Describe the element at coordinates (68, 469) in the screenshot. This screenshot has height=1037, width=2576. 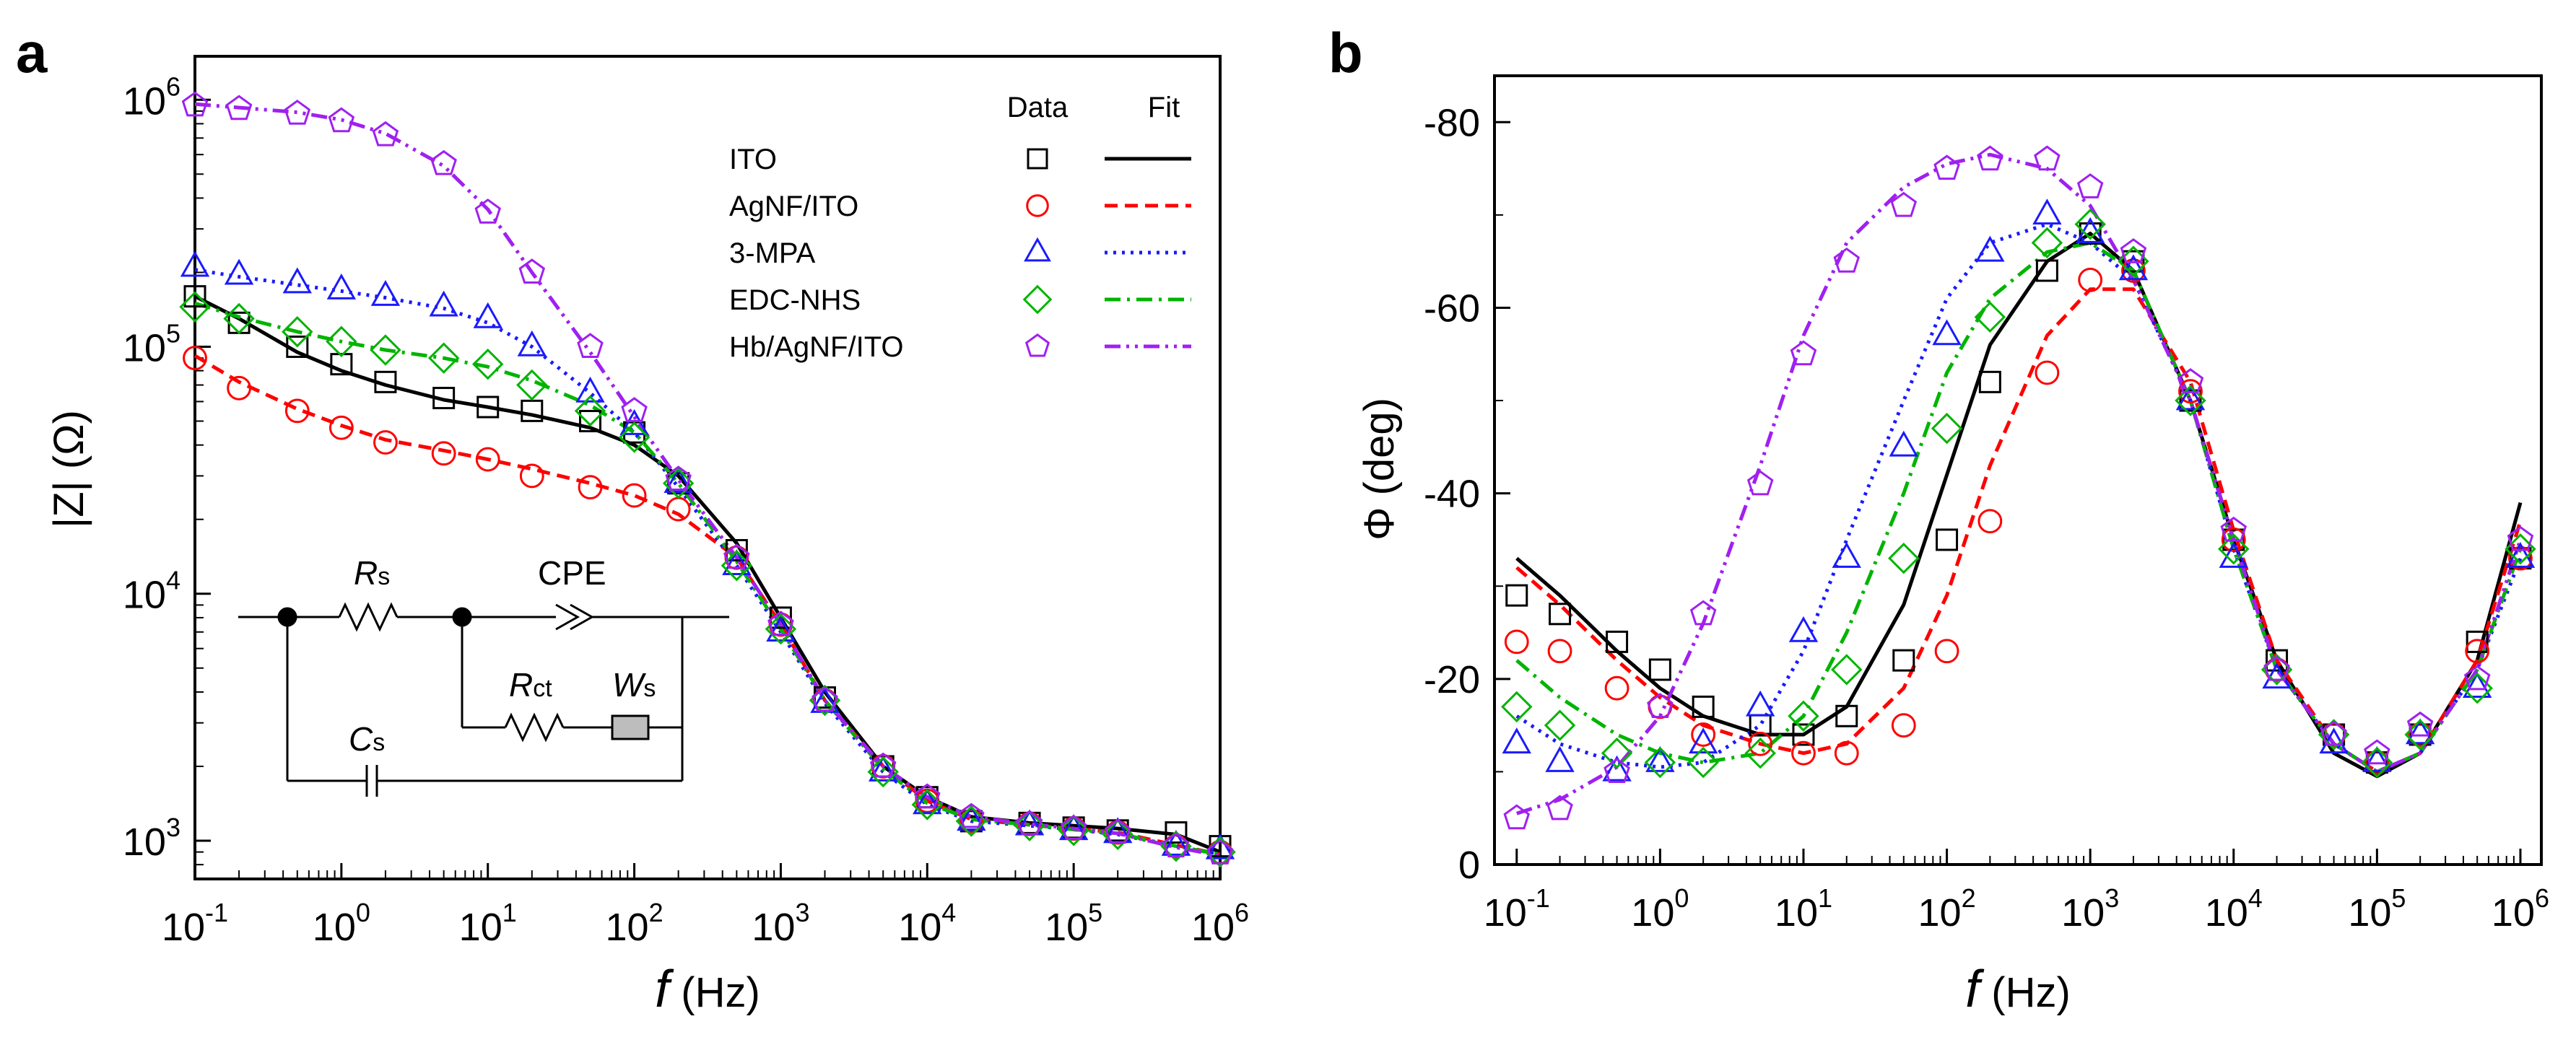
I see `panel-a-y-axis-title: |Z| (Ω)` at that location.